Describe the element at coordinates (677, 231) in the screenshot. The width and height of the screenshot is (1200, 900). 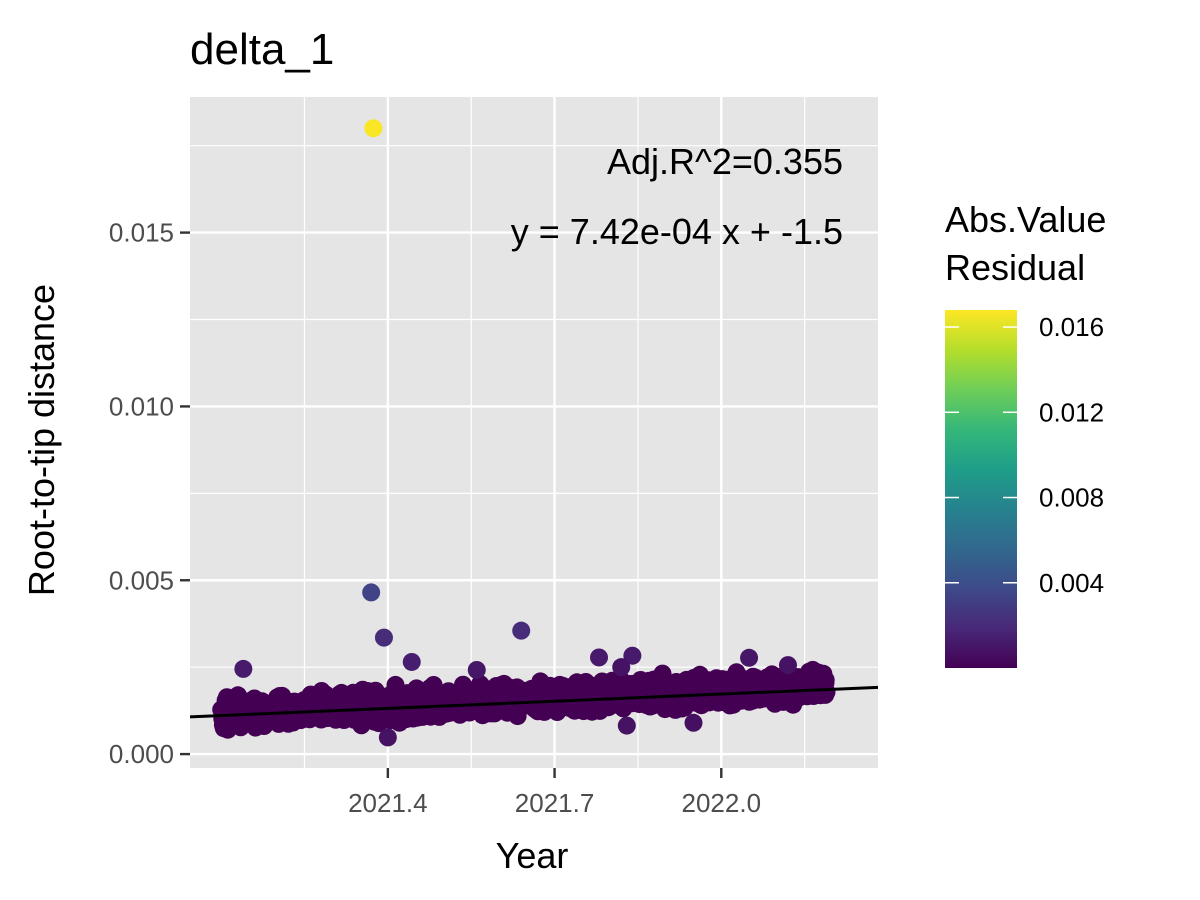
I see `annotation-equation: y = 7.42e-04 x + -1.5` at that location.